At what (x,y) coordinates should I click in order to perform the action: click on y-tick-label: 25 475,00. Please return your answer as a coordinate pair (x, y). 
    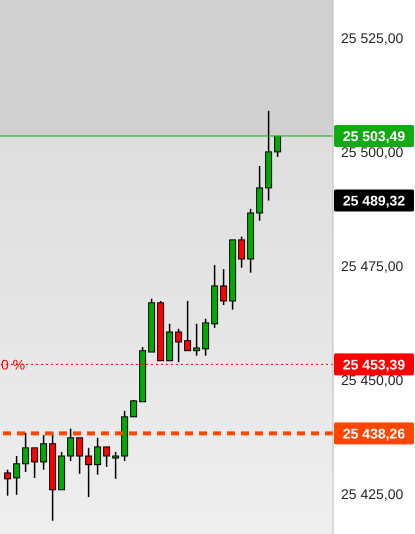
    Looking at the image, I should click on (372, 266).